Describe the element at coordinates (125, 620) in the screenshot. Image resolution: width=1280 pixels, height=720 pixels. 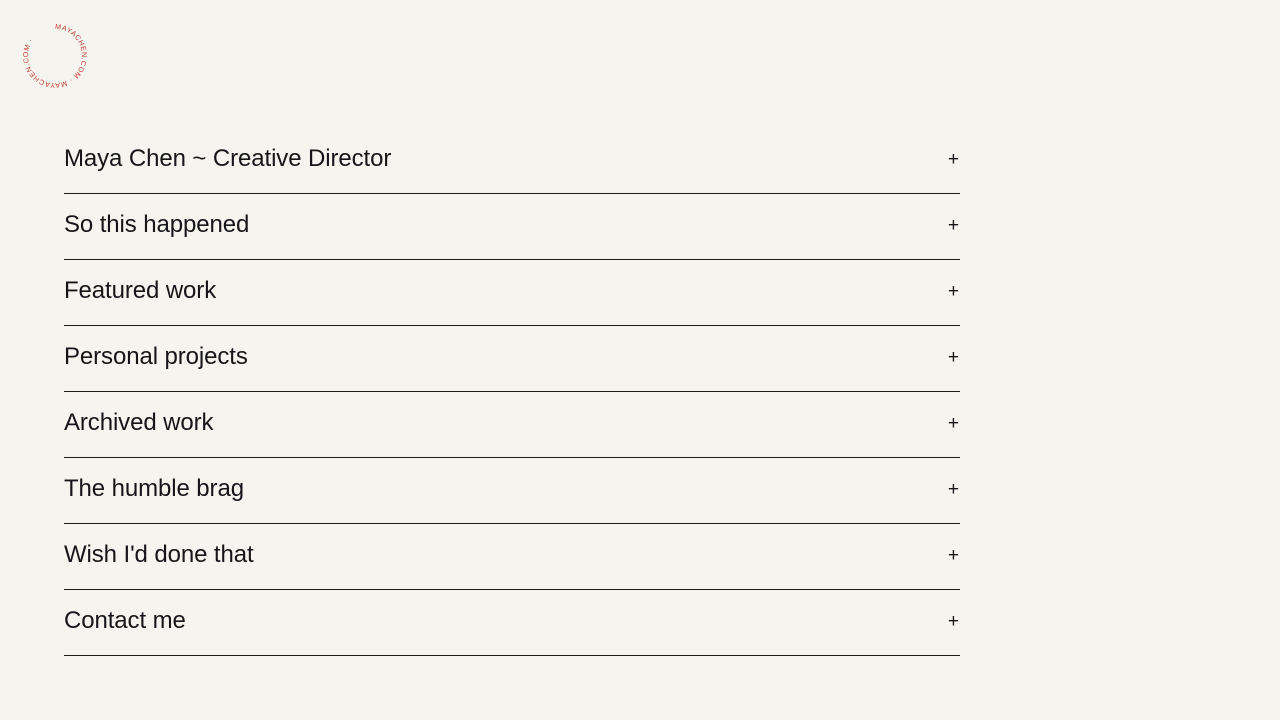
I see `accordion-item-label: Contact me` at that location.